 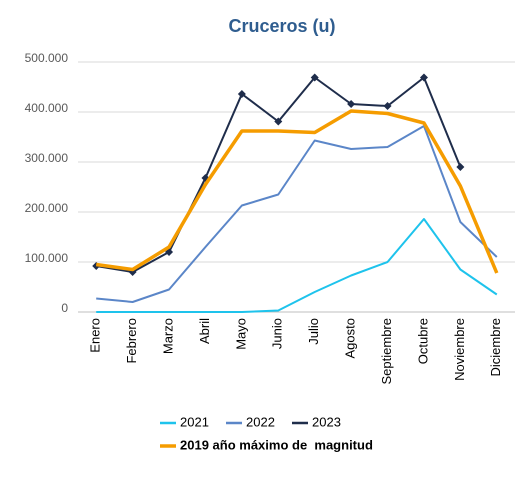 I want to click on y-tick-label: 100.000, so click(x=47, y=258).